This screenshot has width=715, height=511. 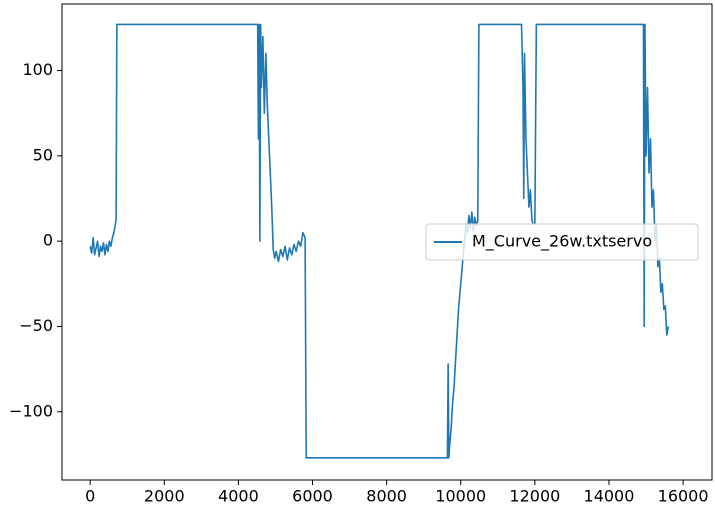 I want to click on x-tick-label: 16000, so click(x=683, y=496).